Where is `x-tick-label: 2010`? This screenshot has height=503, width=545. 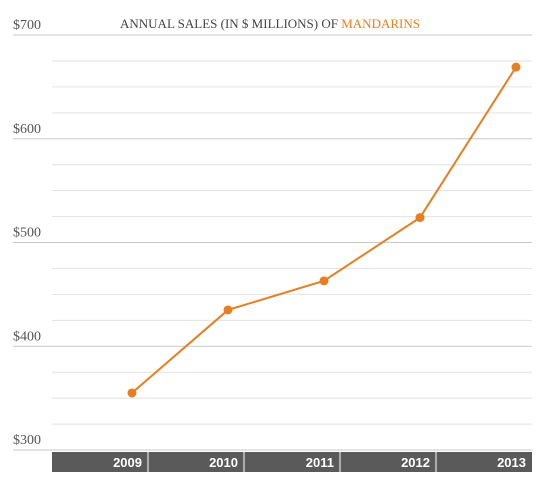
x-tick-label: 2010 is located at coordinates (223, 462).